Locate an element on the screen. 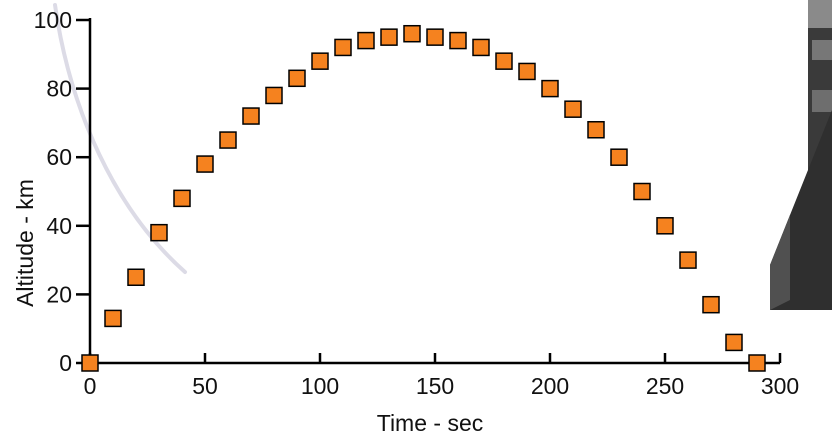  x-tick-label: 300 is located at coordinates (780, 386).